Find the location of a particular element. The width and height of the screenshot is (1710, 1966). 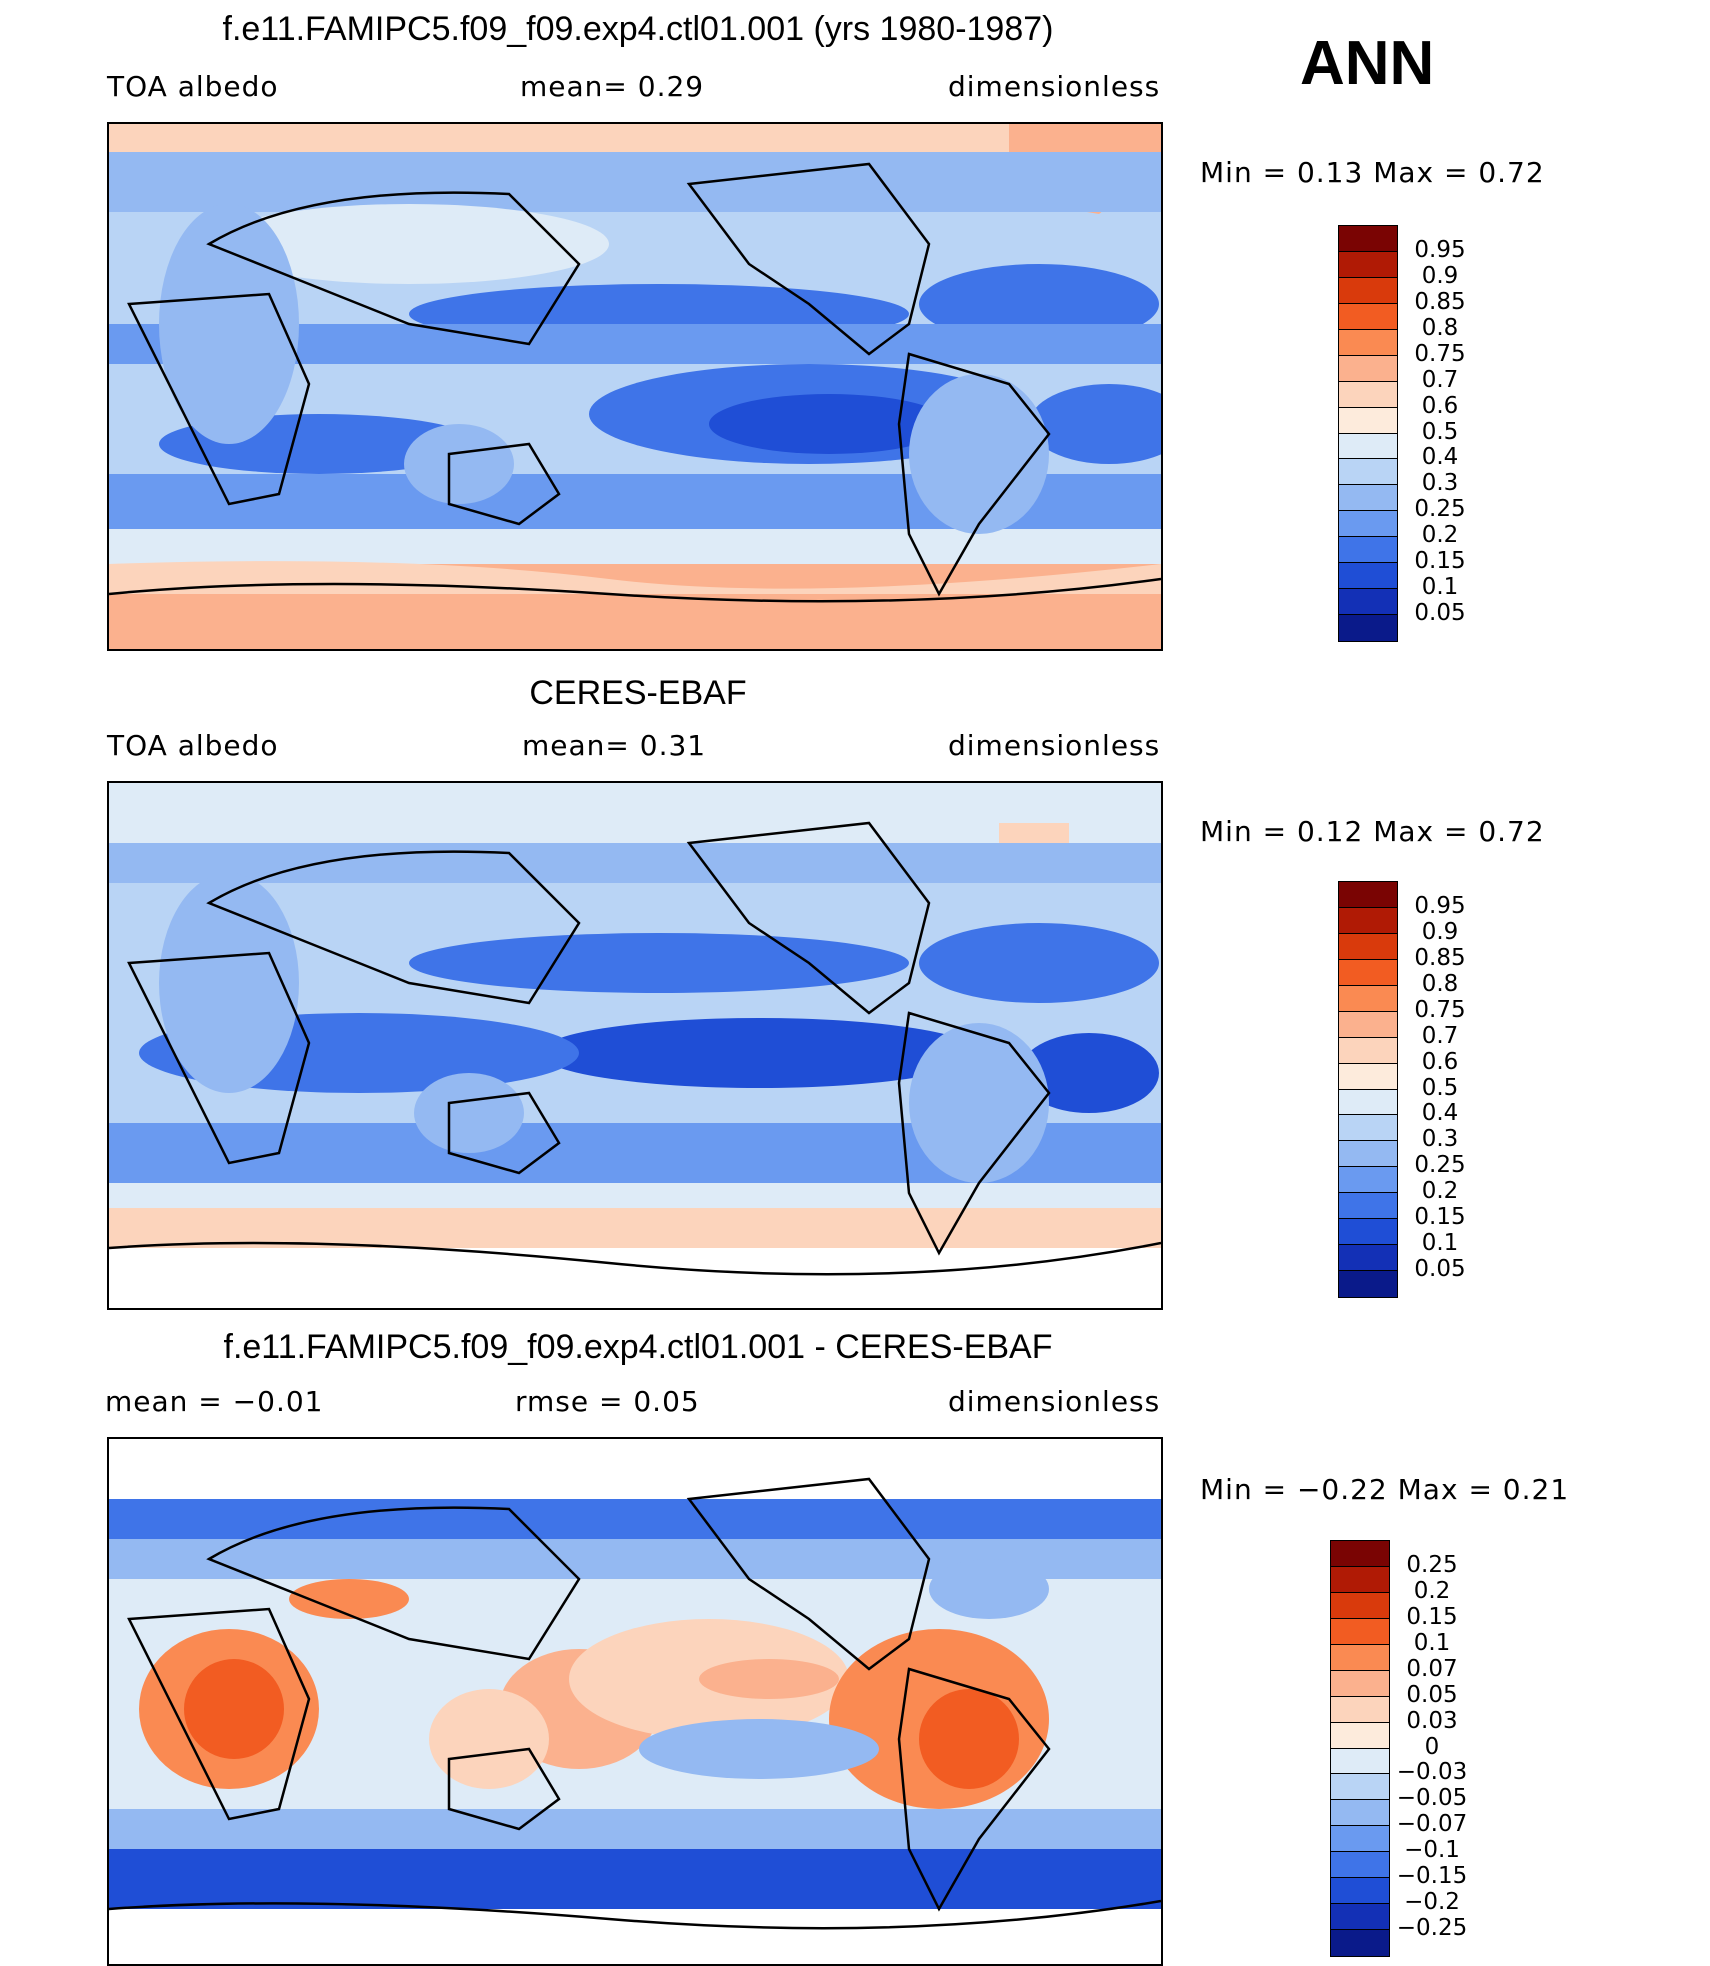

panel-2-colorbar is located at coordinates (1368, 1089).